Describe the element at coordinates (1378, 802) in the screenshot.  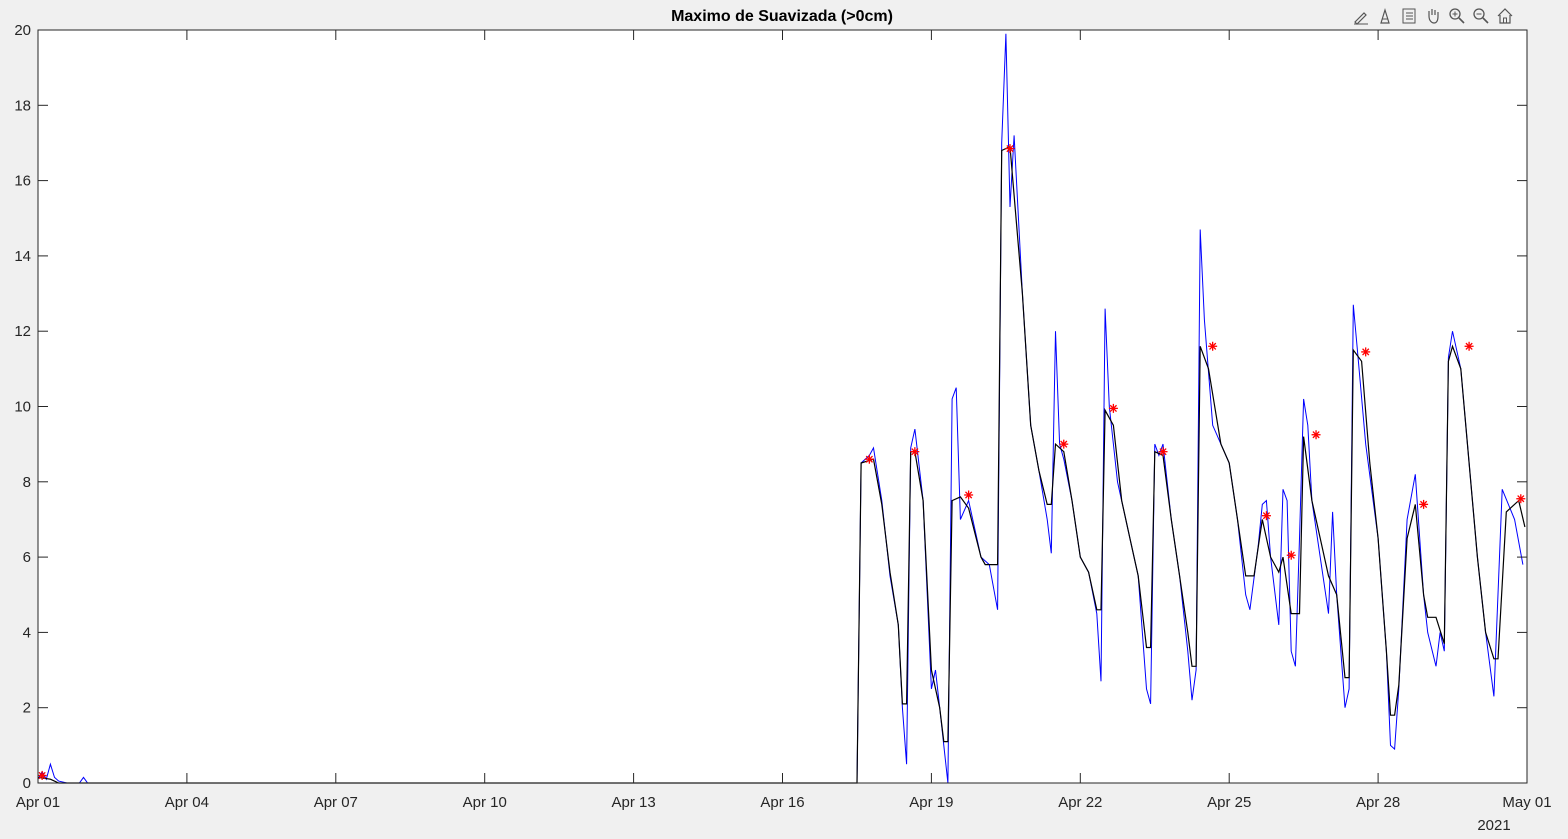
I see `x-tick-label: Apr 28` at that location.